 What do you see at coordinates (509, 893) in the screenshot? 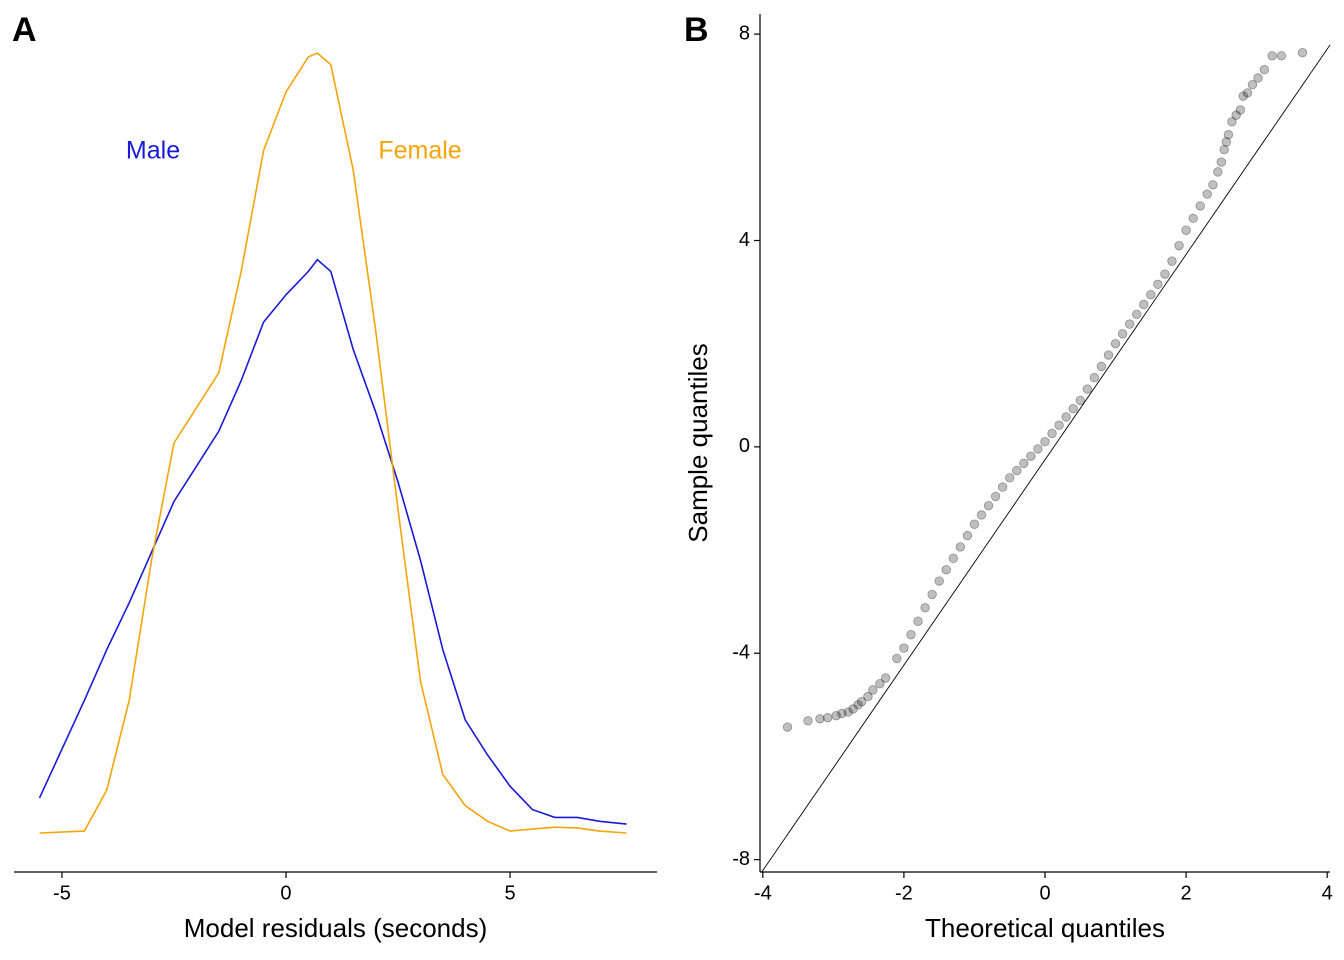
I see `x-tick-label: 5` at bounding box center [509, 893].